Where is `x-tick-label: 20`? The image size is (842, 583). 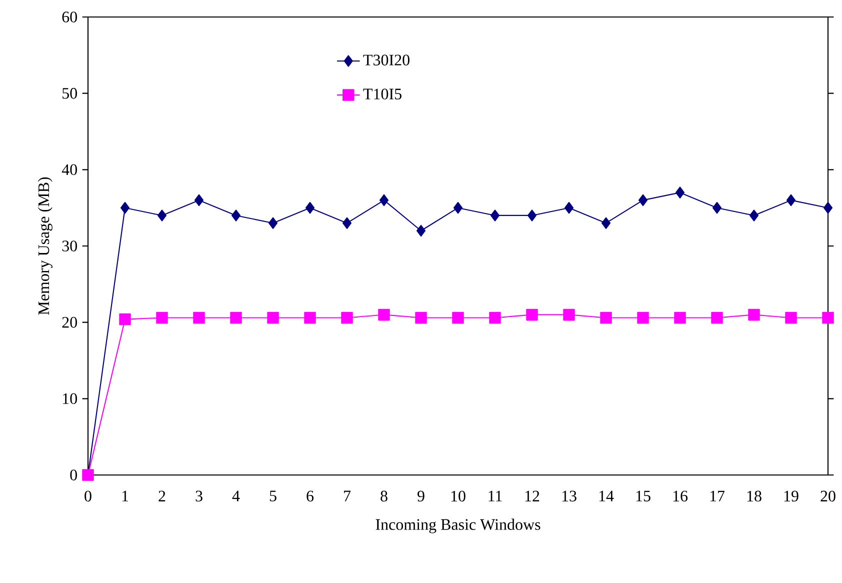 x-tick-label: 20 is located at coordinates (828, 496).